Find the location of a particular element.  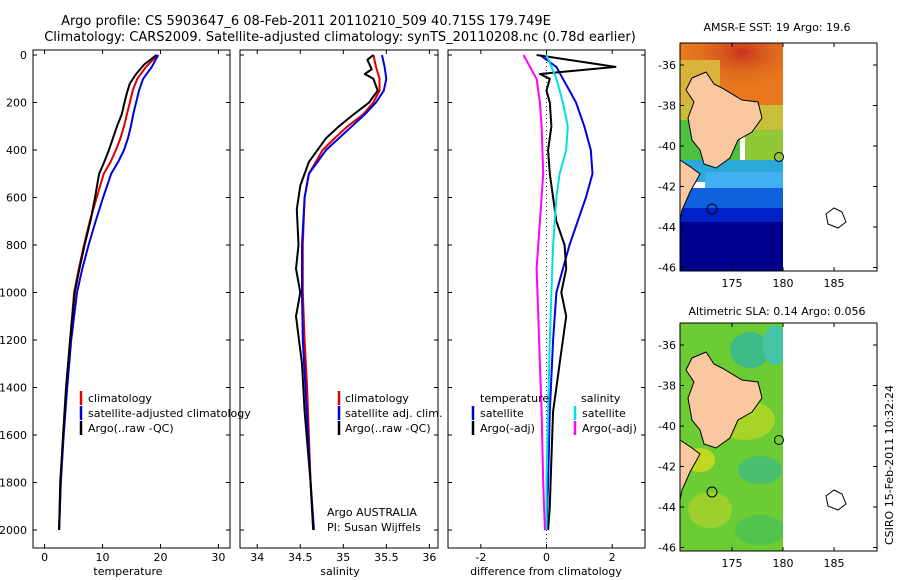

sst-map-title: AMSR-E SST: 19 Argo: 19.6 is located at coordinates (776, 27).